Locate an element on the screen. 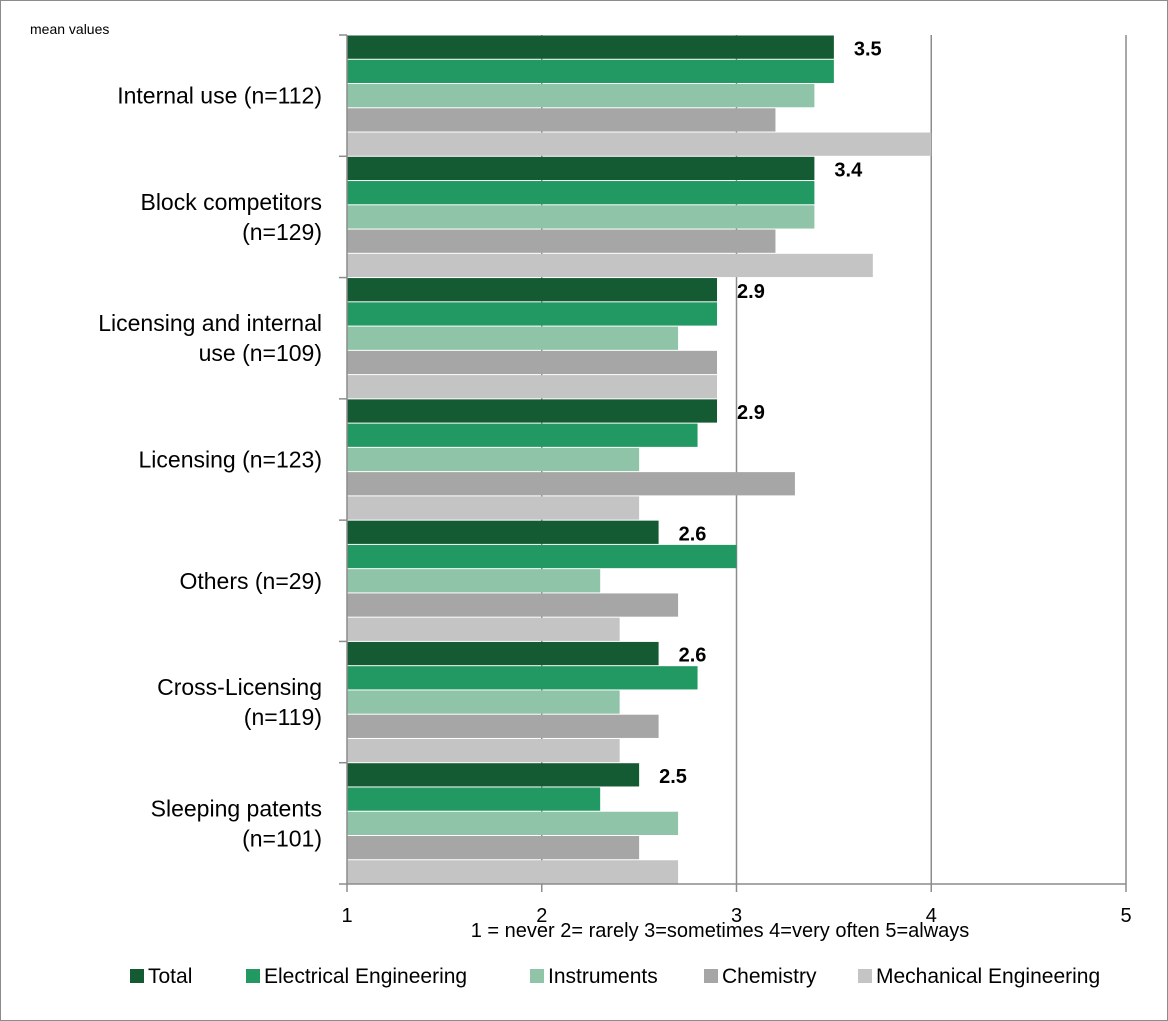 The width and height of the screenshot is (1168, 1021). category-label: (n=129) is located at coordinates (282, 232).